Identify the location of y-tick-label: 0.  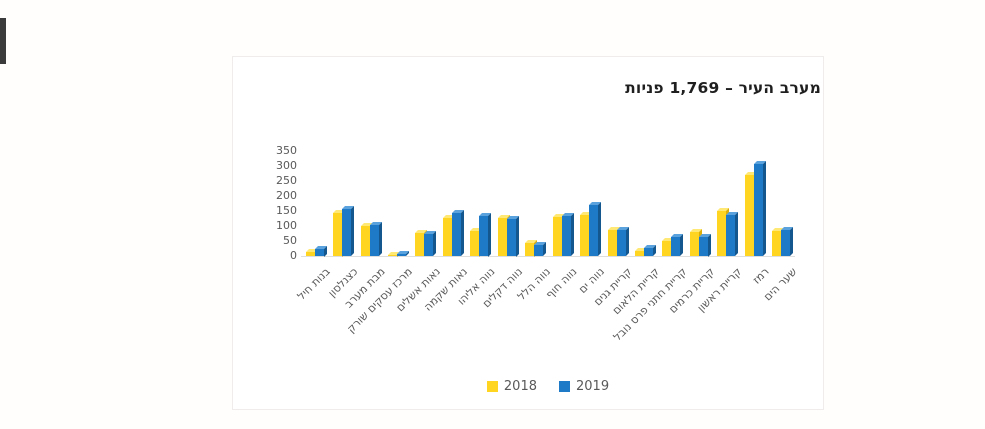
(293, 255).